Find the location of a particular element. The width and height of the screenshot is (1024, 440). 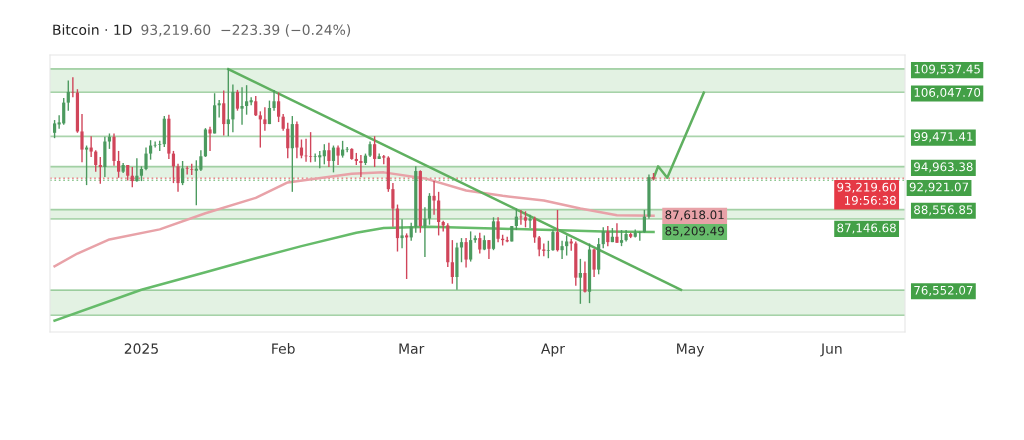

x-tick-label: Jun is located at coordinates (831, 350).